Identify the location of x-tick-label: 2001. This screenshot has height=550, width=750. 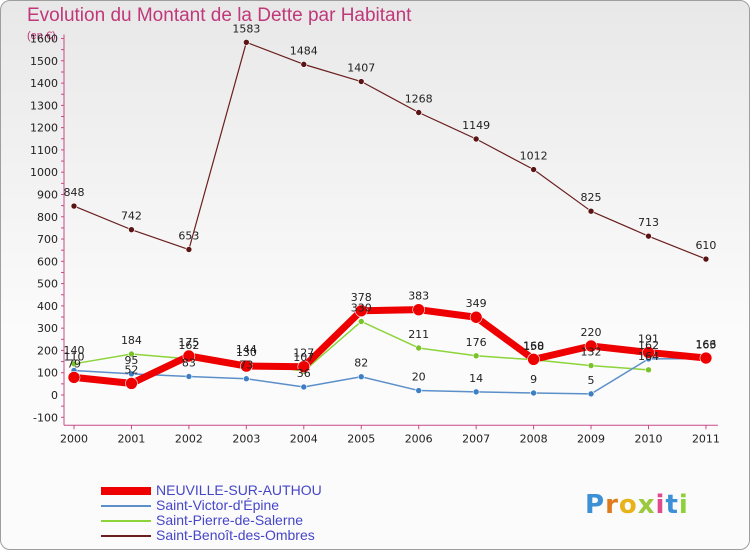
(131, 438).